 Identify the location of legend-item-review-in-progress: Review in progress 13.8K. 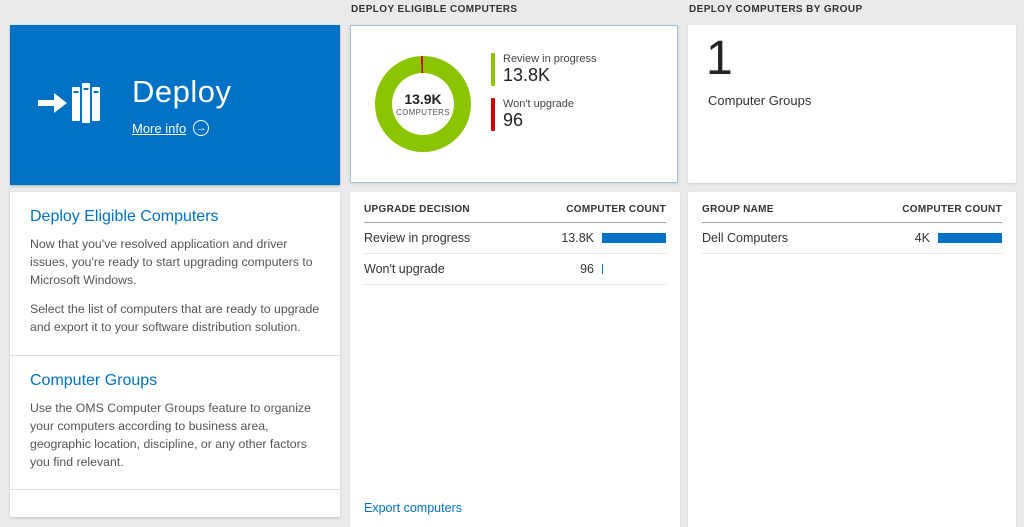
(544, 69).